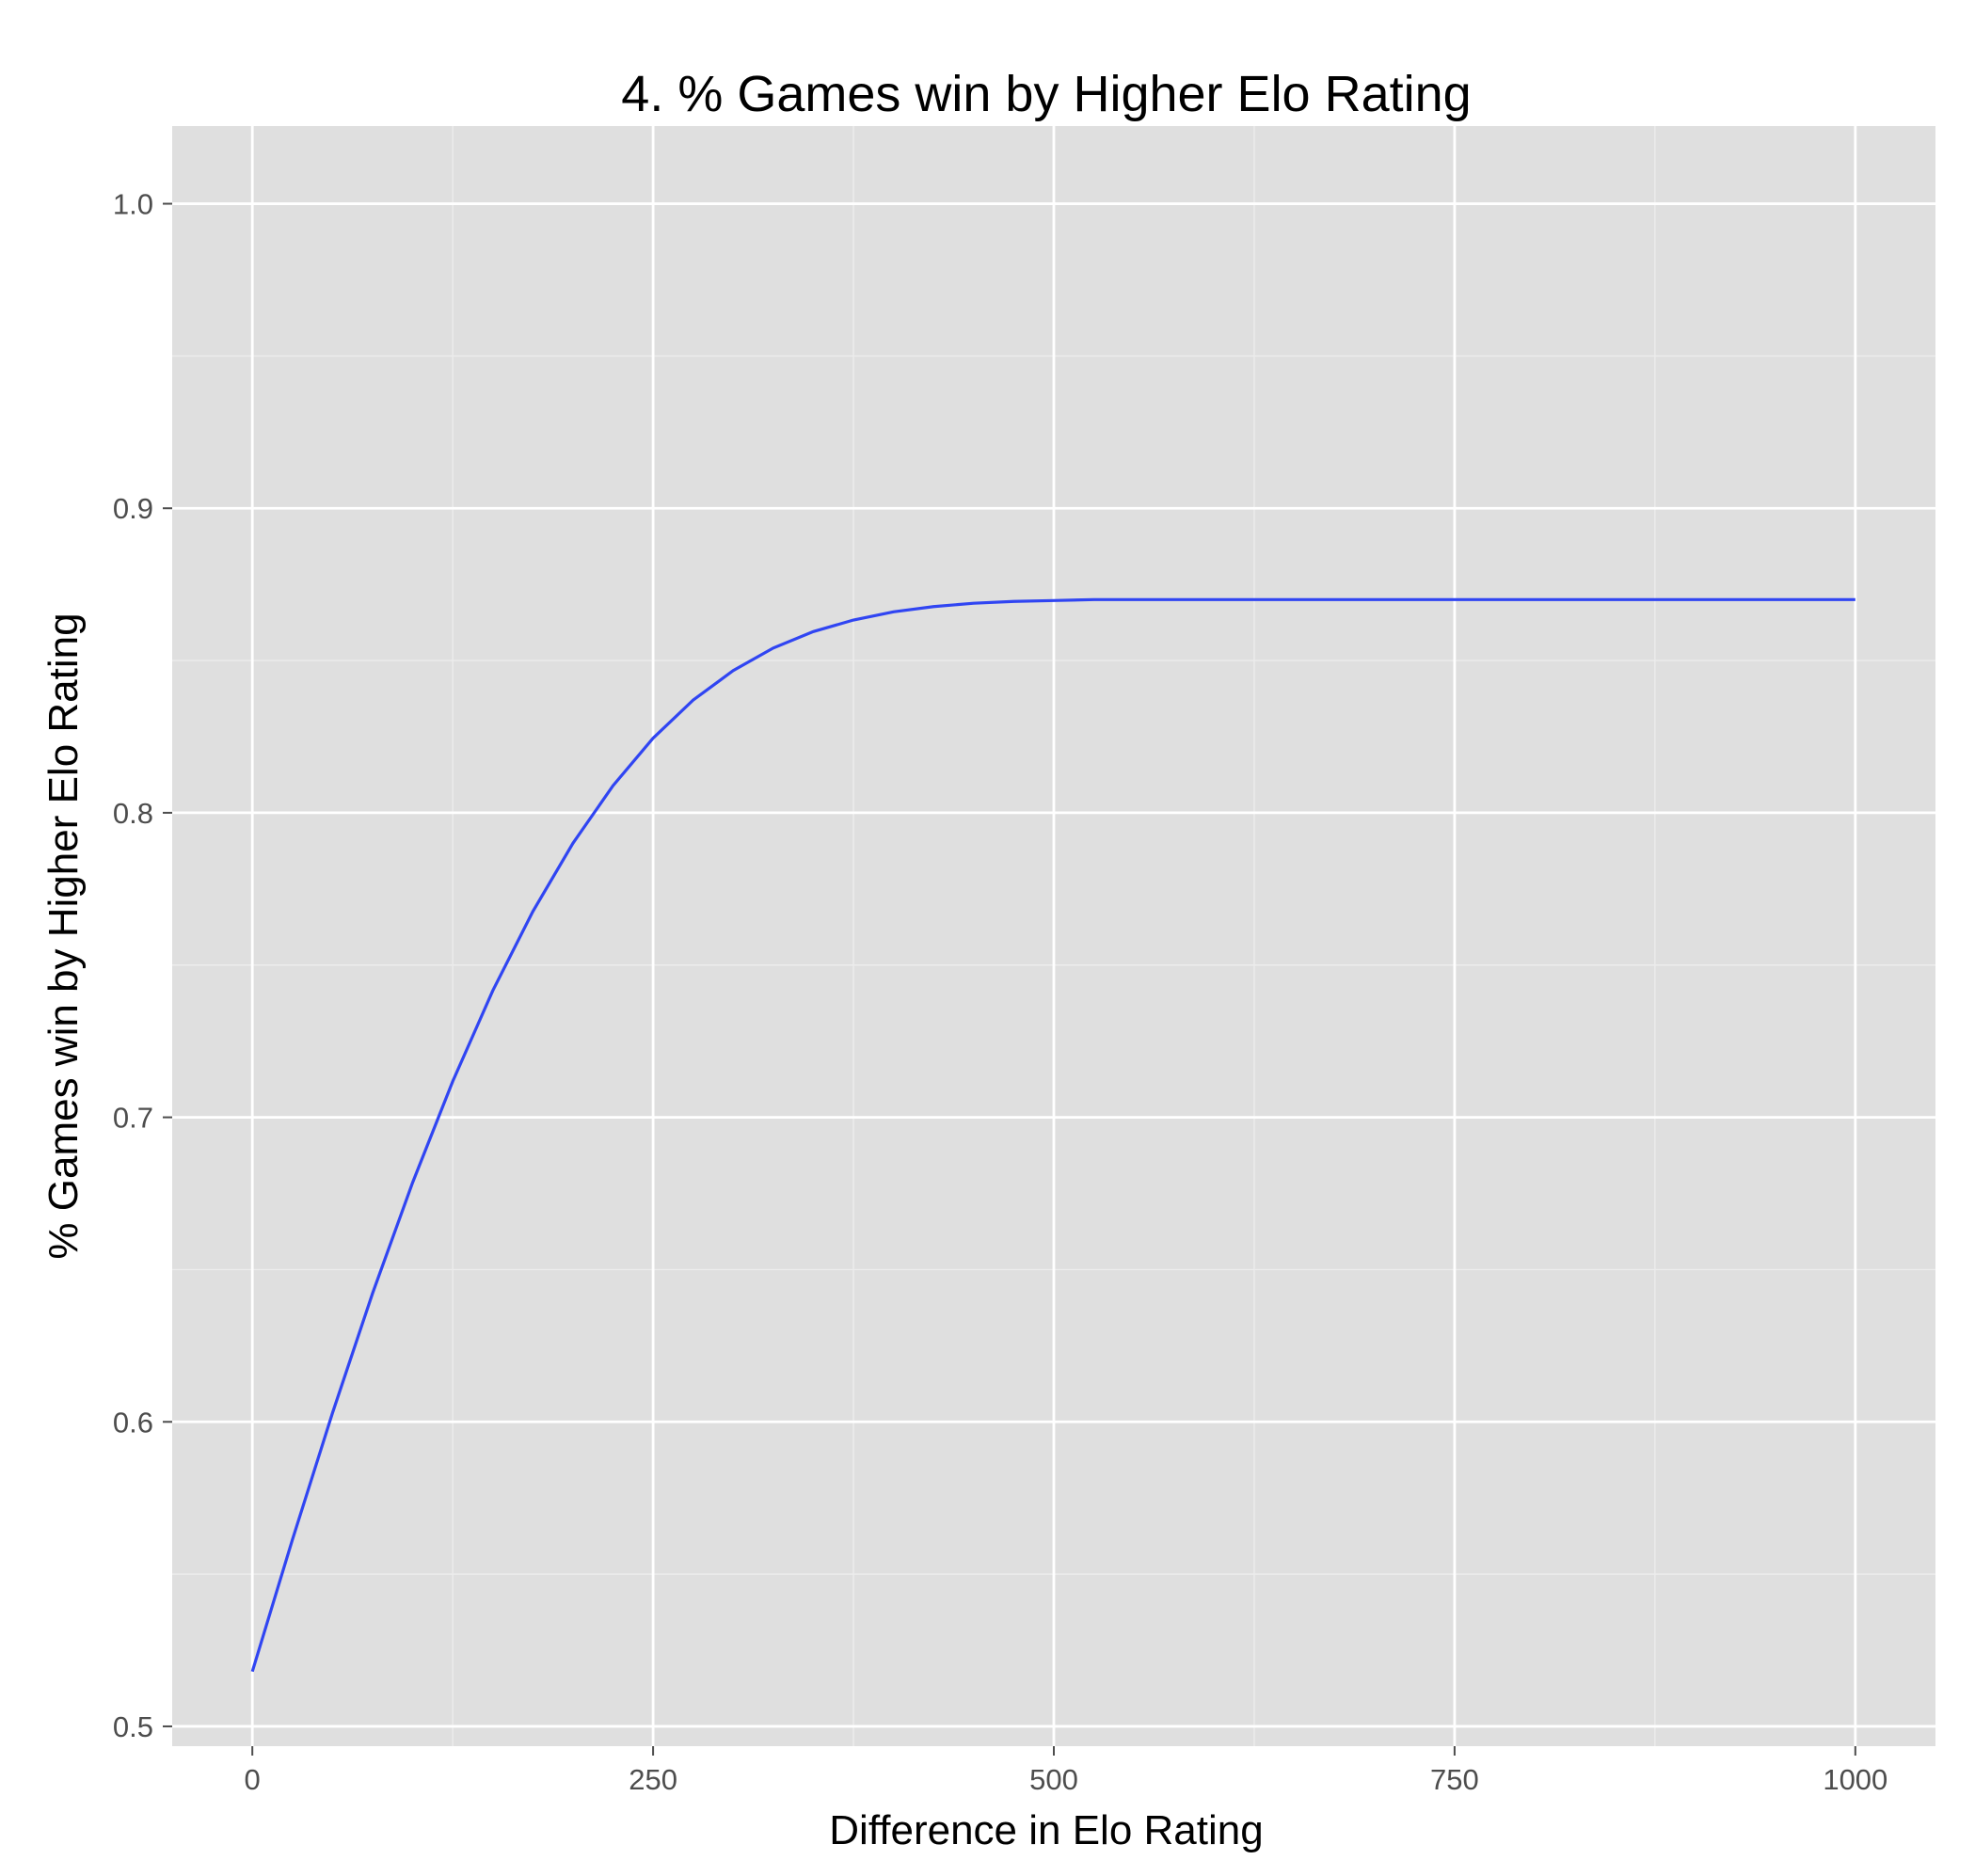  I want to click on x-tick-label: 0, so click(253, 1779).